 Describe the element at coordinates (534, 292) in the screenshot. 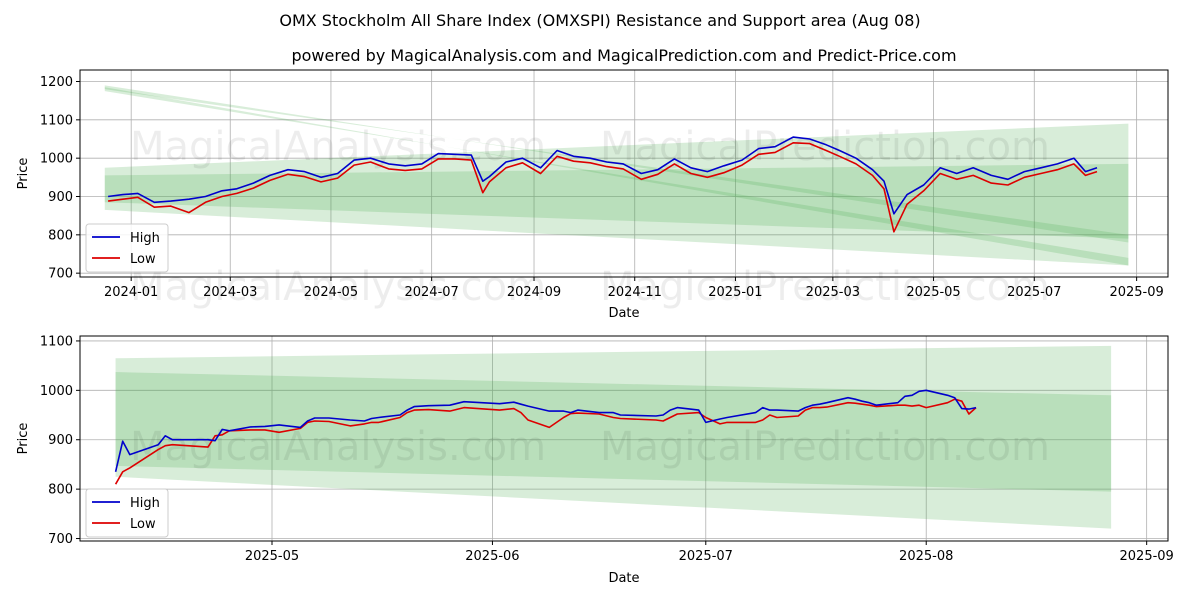

I see `x-tick-label: 2024-09` at that location.